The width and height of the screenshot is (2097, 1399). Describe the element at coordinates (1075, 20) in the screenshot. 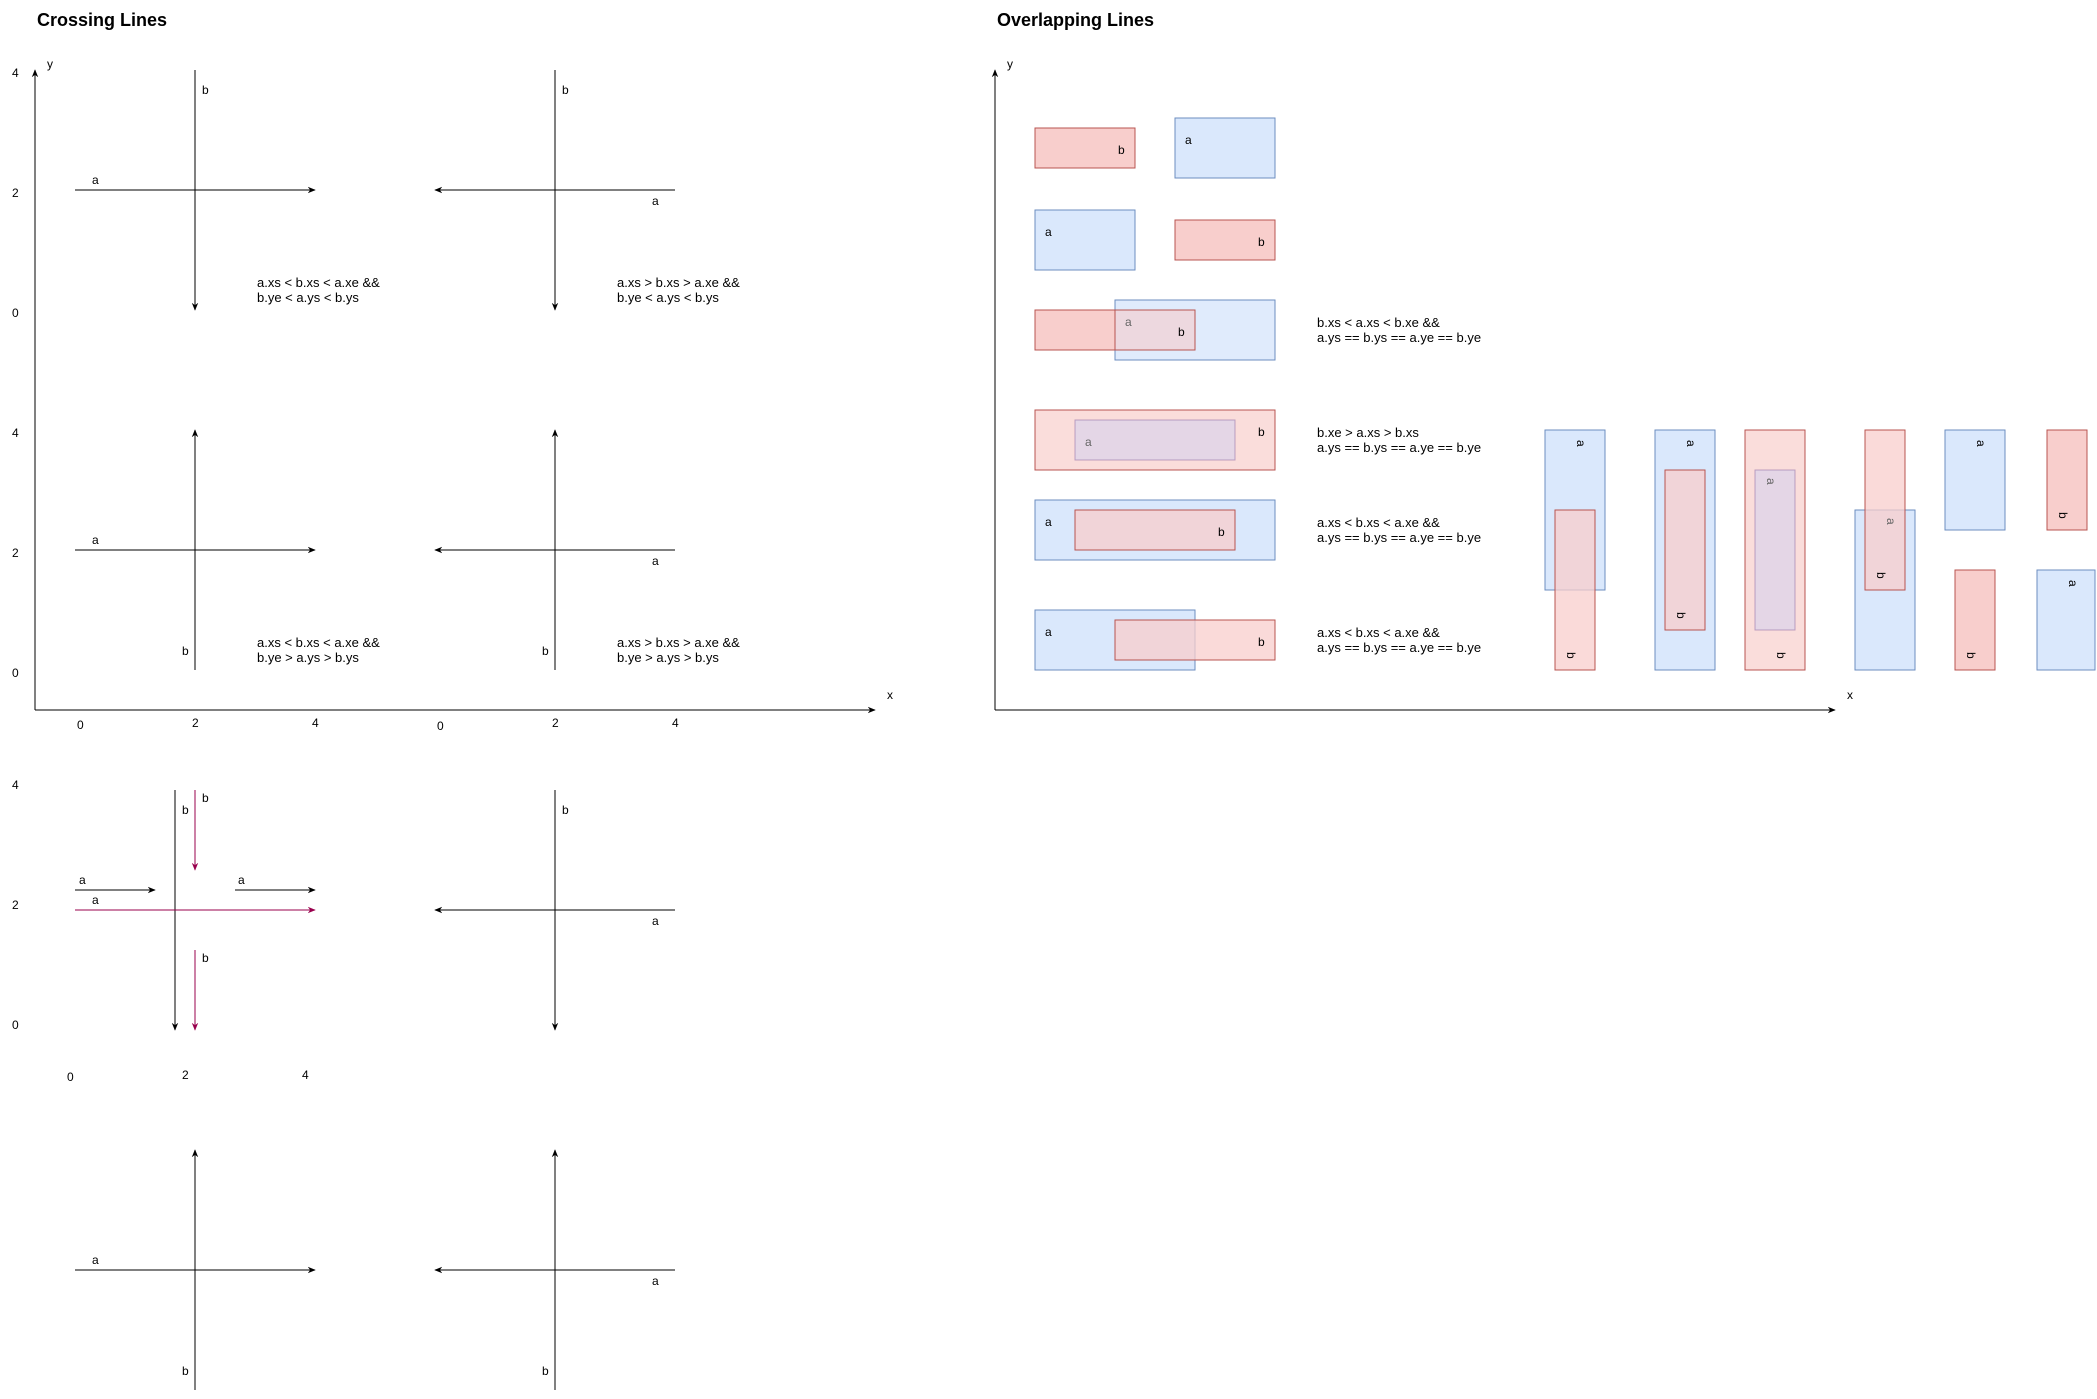

I see `overlapping-lines-title: Overlapping Lines` at that location.